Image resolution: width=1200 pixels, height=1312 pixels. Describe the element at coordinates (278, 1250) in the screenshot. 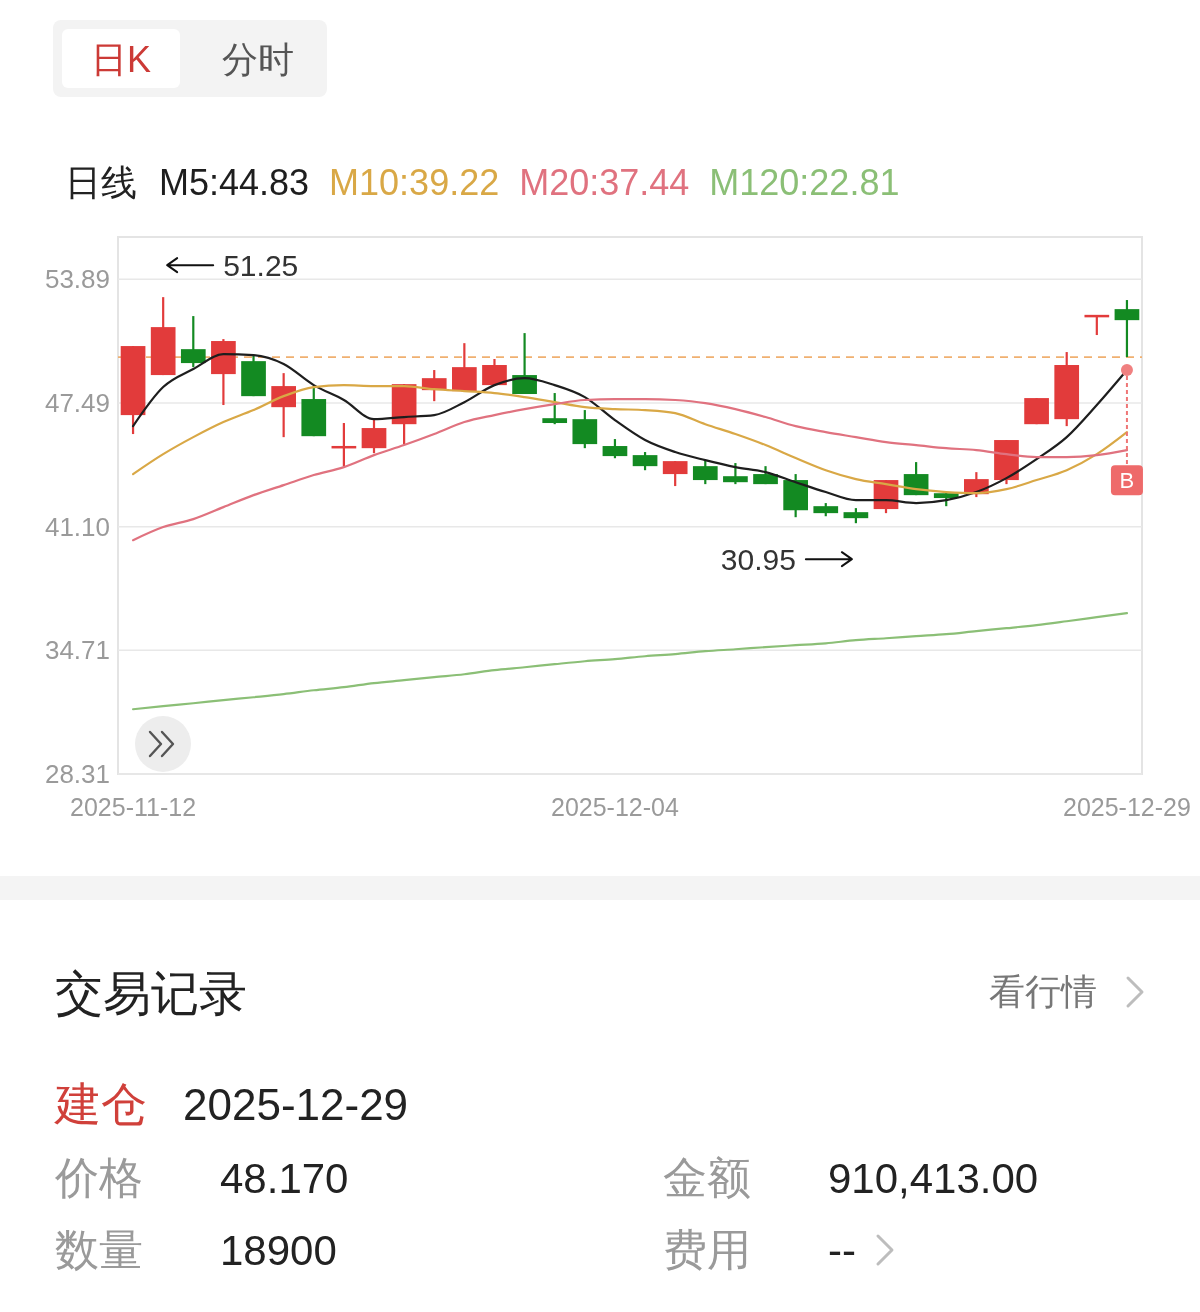

I see `text: 18900` at that location.